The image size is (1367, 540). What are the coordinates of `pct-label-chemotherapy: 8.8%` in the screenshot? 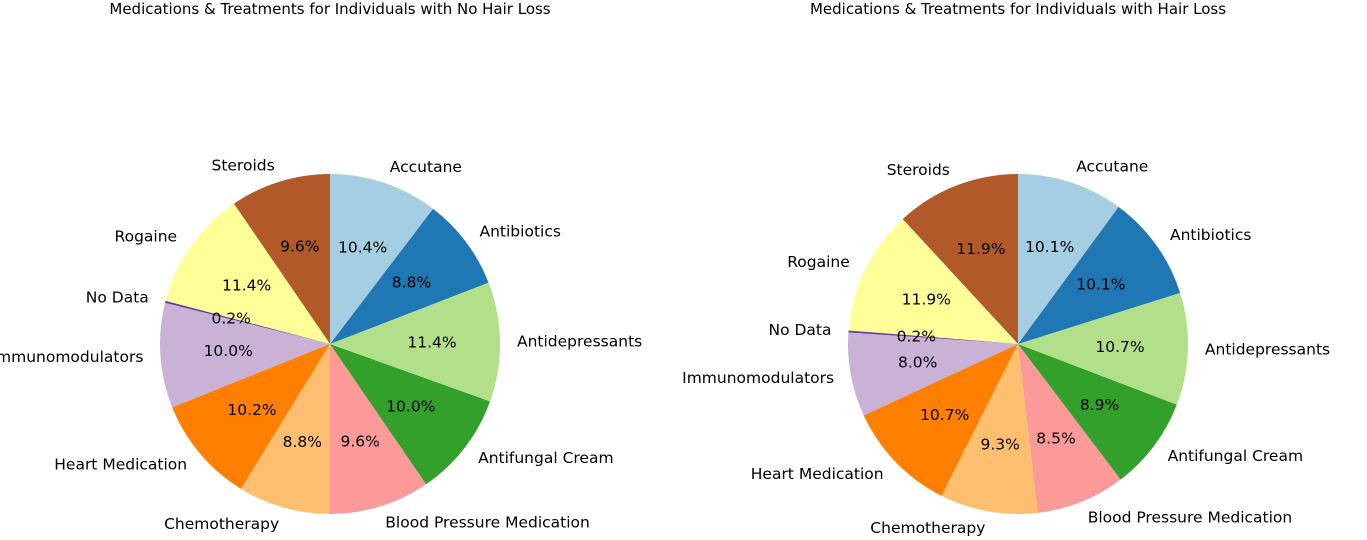 It's located at (302, 442).